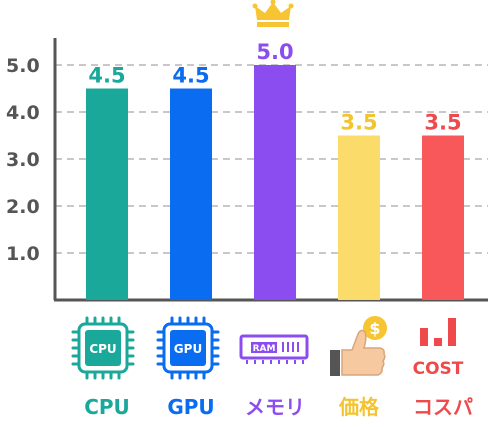 The height and width of the screenshot is (427, 488). What do you see at coordinates (358, 346) in the screenshot?
I see `thumbs-up-coin-icon: $` at bounding box center [358, 346].